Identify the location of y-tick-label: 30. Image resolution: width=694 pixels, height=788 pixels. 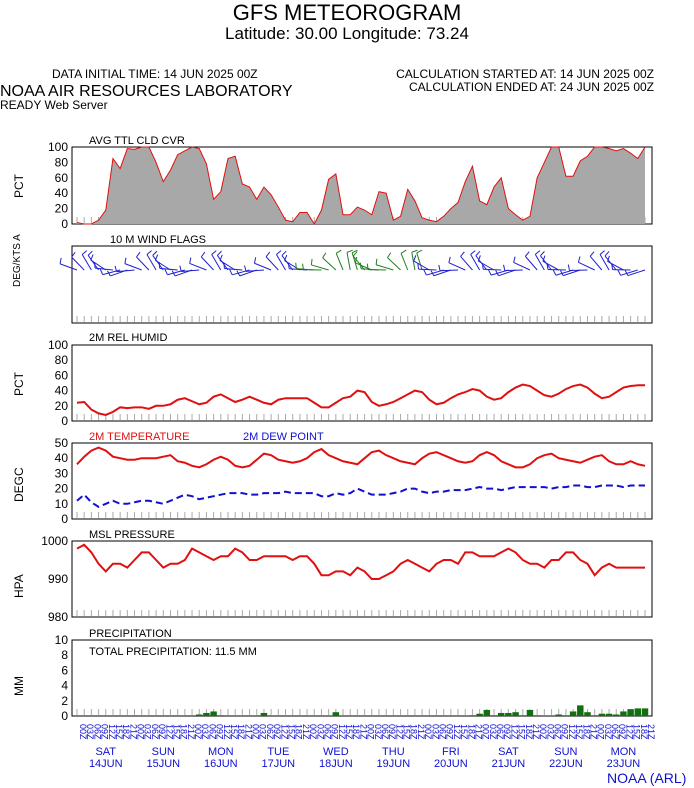
(62, 473).